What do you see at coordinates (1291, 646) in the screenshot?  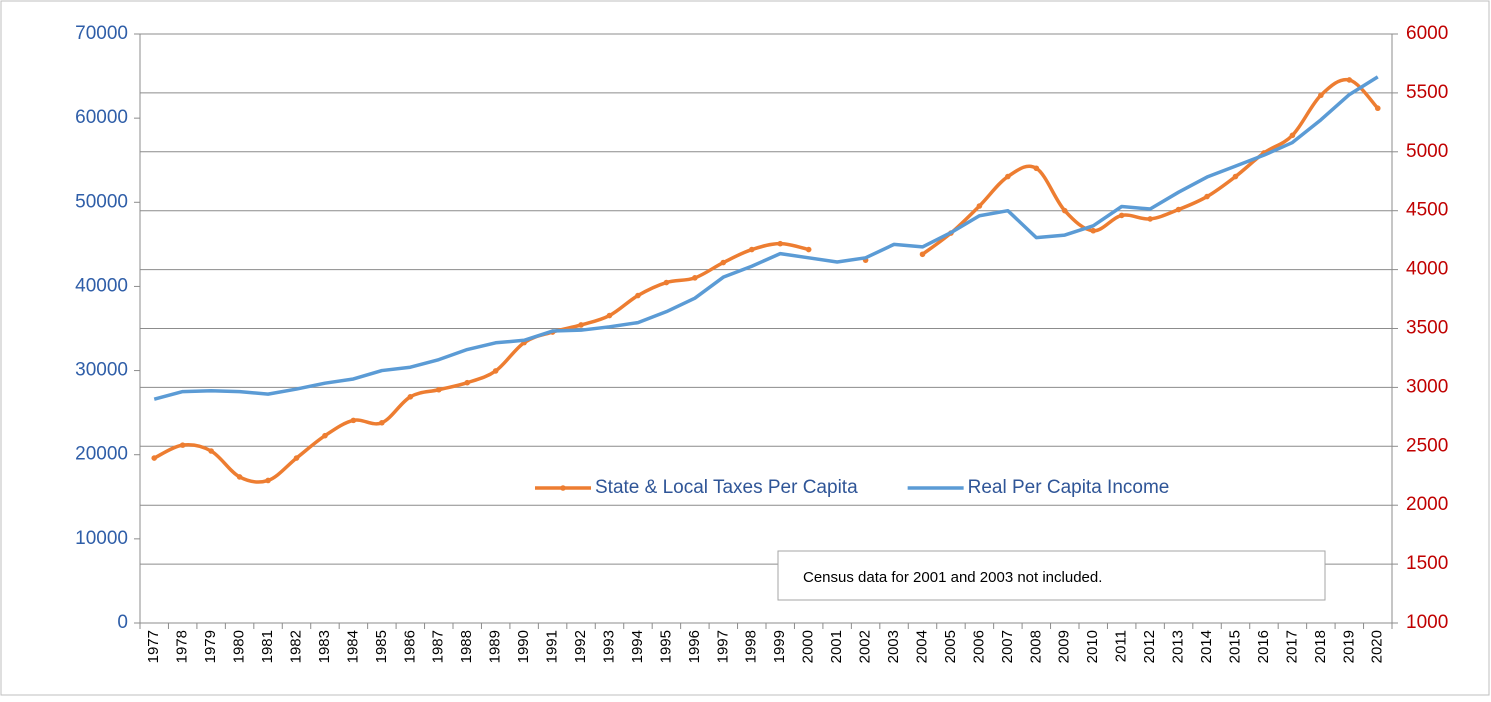 I see `x-tick-label: 2017` at bounding box center [1291, 646].